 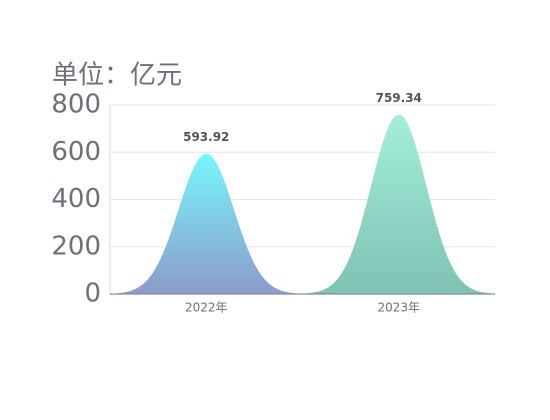 I want to click on y-axis-label: 单位：亿元, so click(x=117, y=76).